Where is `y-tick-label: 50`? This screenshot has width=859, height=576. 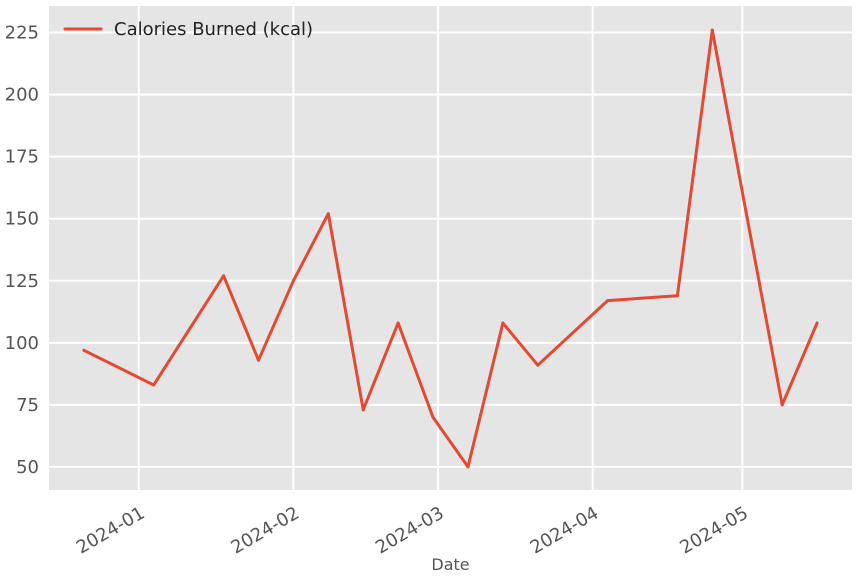
y-tick-label: 50 is located at coordinates (27, 467).